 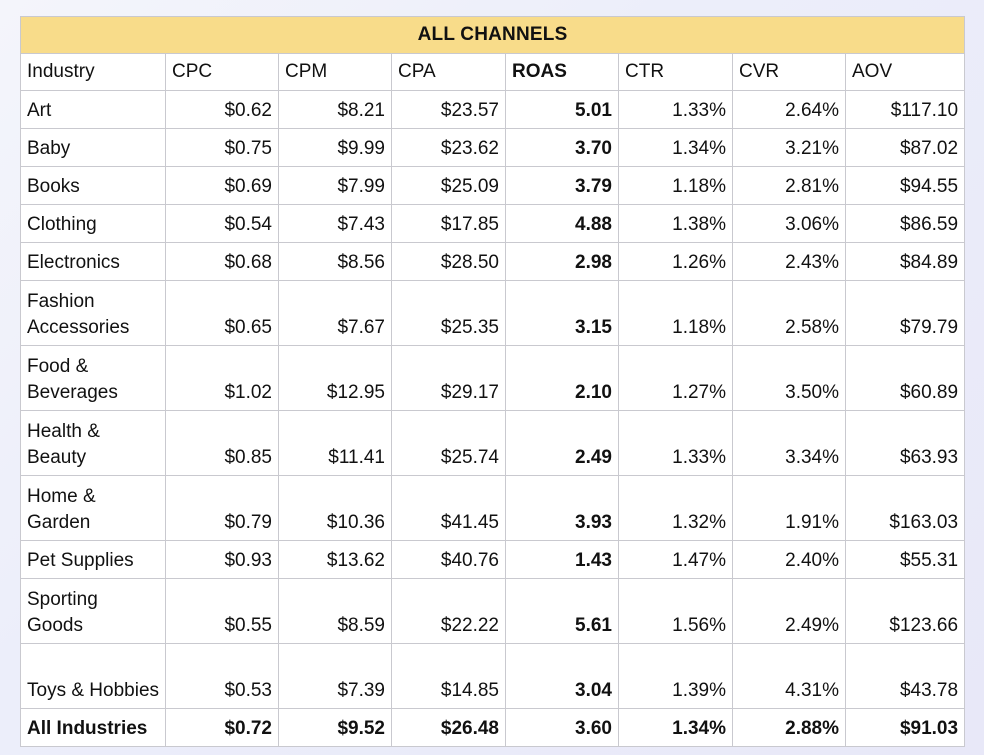 I want to click on cell-industry: Baby, so click(x=93, y=147).